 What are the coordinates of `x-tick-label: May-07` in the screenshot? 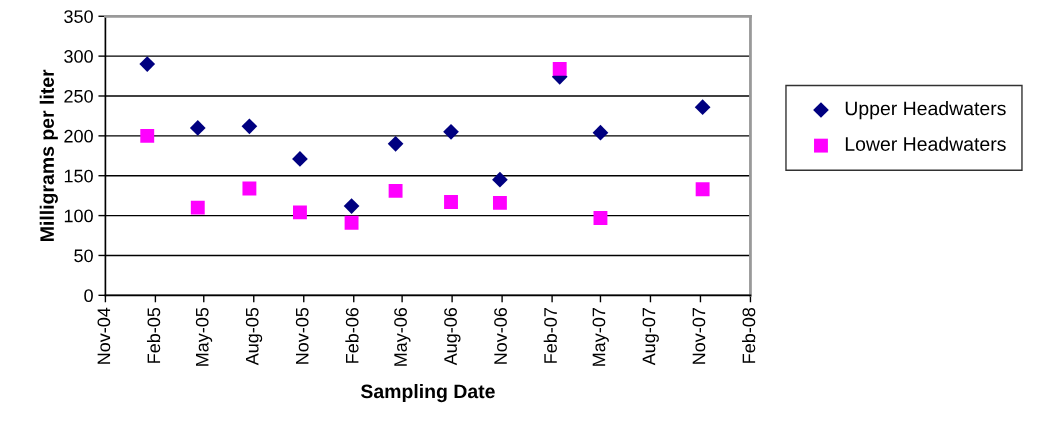 It's located at (600, 337).